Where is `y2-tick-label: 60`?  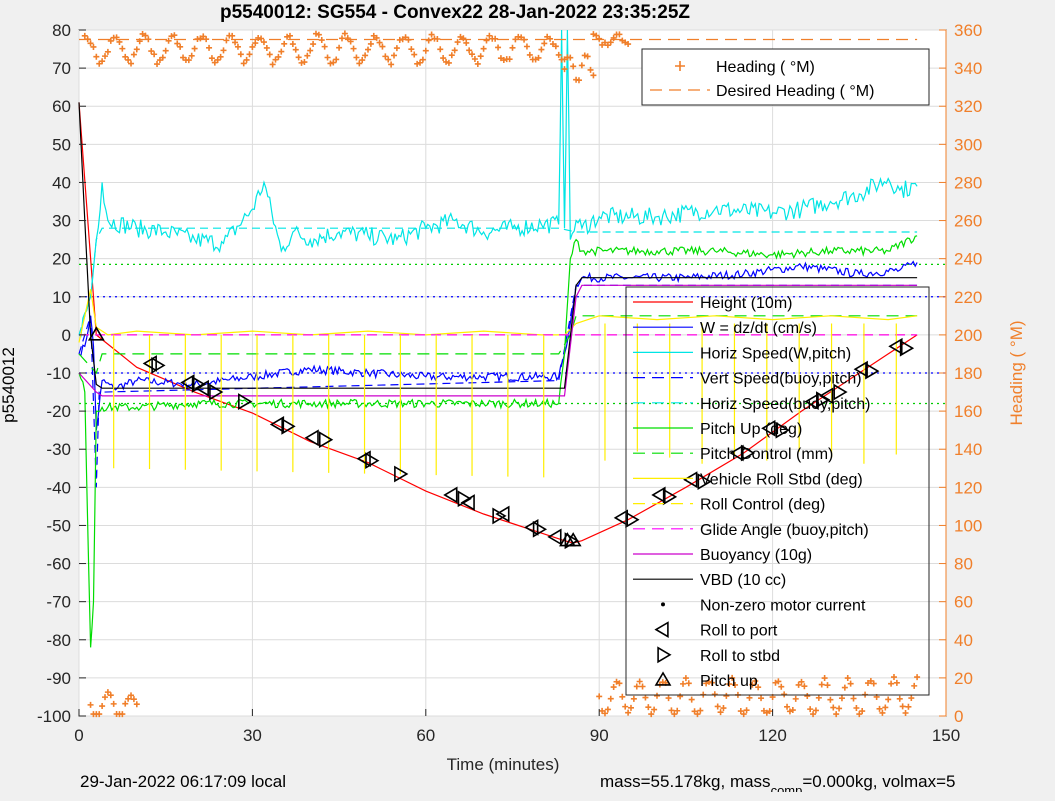 y2-tick-label: 60 is located at coordinates (963, 602).